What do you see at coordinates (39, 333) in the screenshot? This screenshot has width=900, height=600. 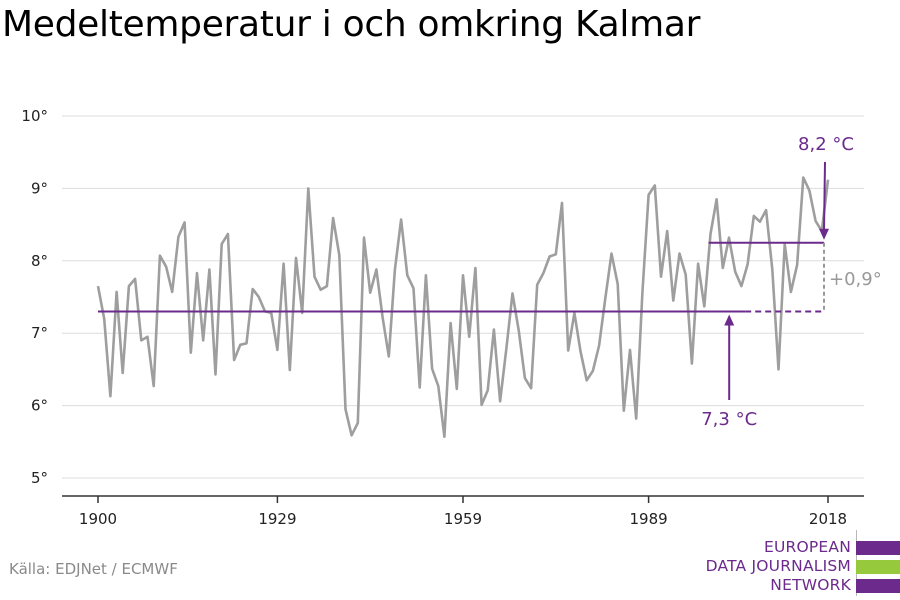 I see `y-tick-label: 7°` at bounding box center [39, 333].